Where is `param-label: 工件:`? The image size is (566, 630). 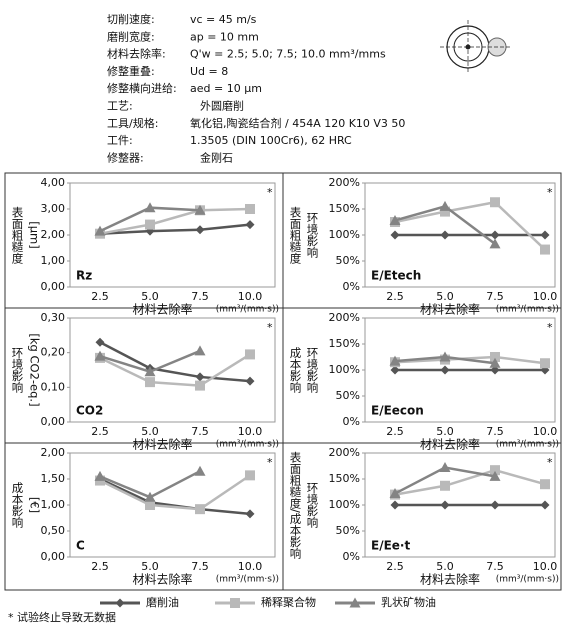 param-label: 工件: is located at coordinates (120, 140).